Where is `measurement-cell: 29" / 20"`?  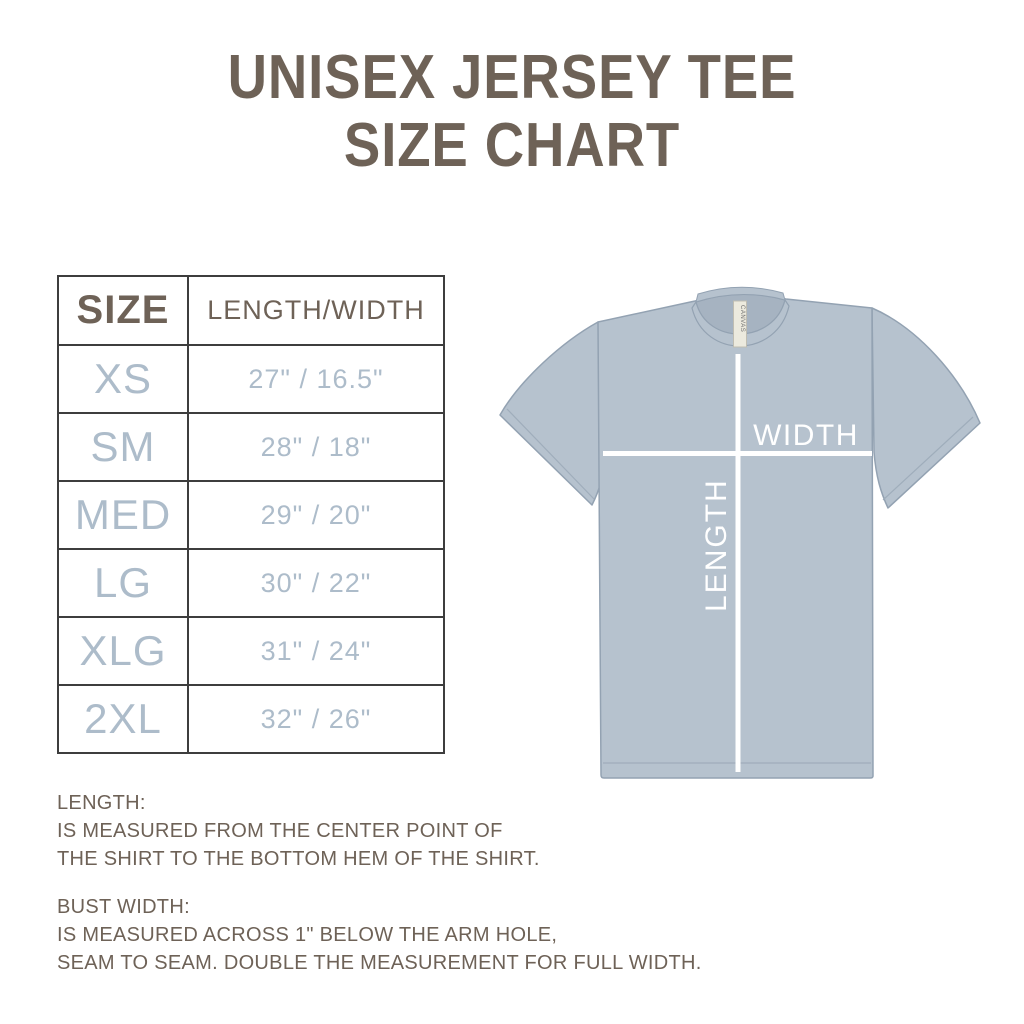 measurement-cell: 29" / 20" is located at coordinates (316, 515).